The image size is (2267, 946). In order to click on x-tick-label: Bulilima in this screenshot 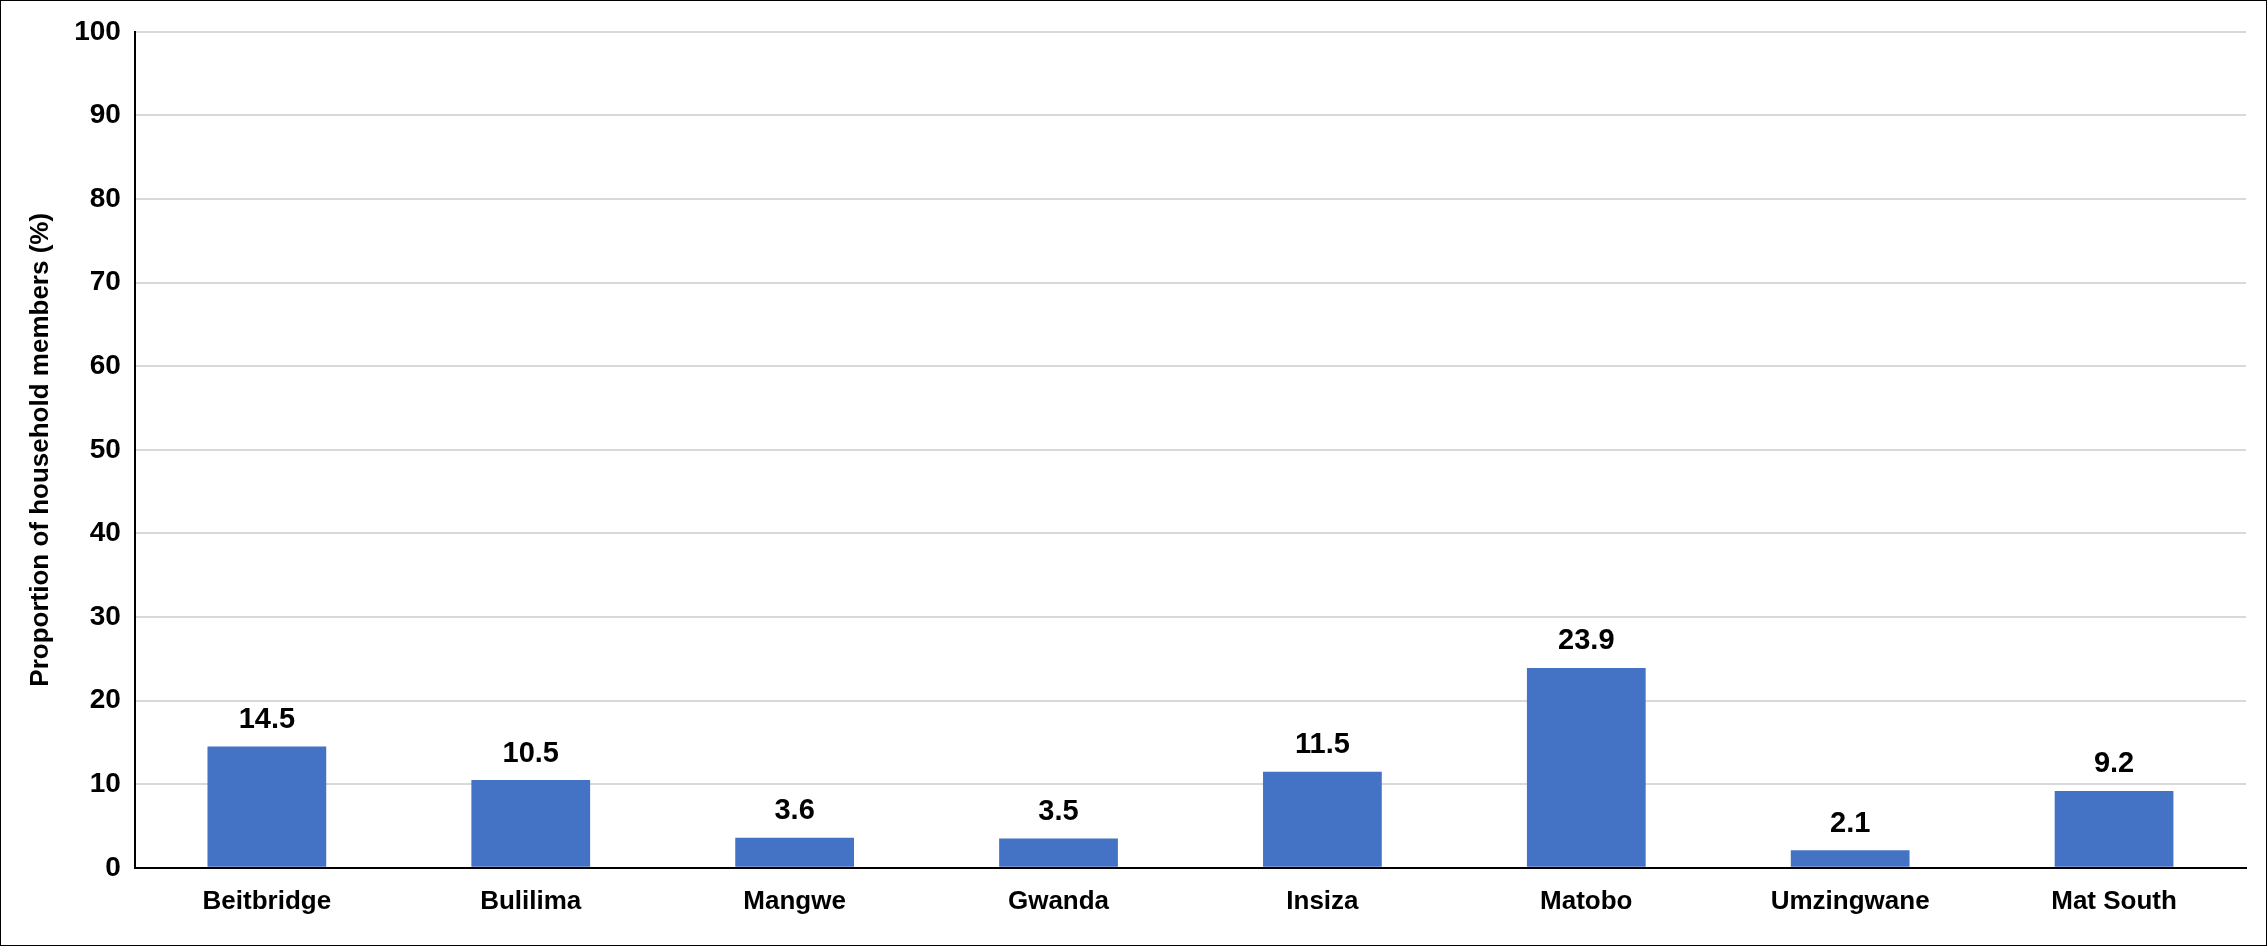, I will do `click(531, 899)`.